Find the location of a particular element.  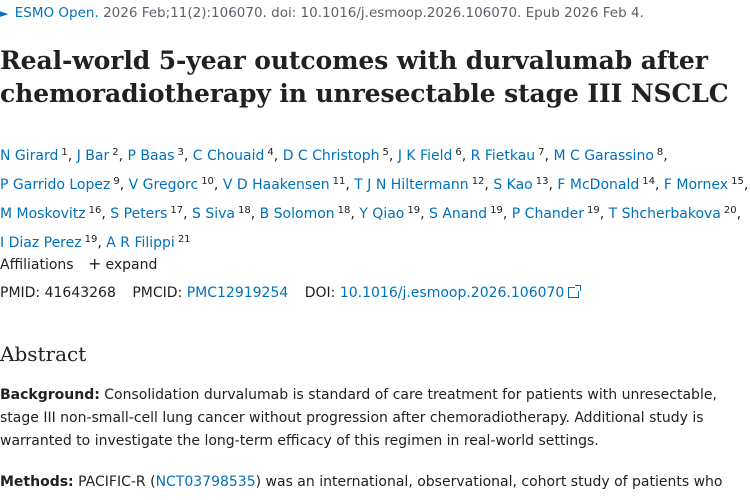

author-item: P Baas 3, is located at coordinates (158, 155).